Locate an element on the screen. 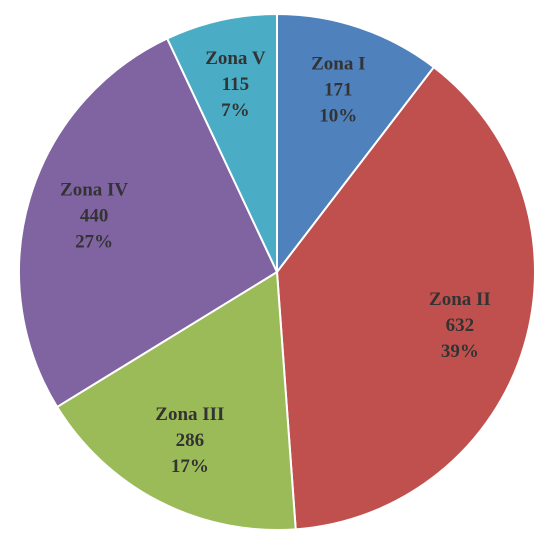  slice-label: Zona II is located at coordinates (460, 299).